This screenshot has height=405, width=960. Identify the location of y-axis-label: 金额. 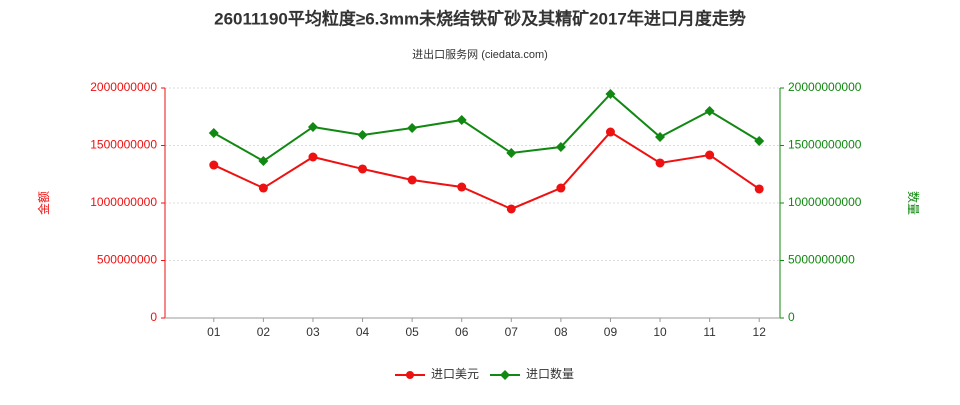
(43, 203).